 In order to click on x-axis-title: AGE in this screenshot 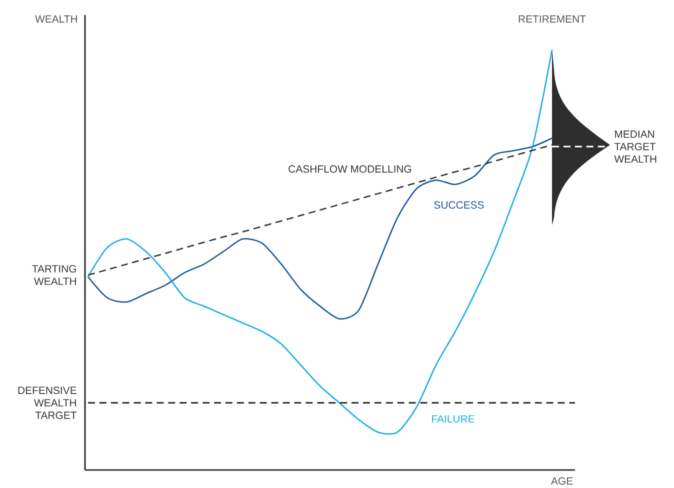, I will do `click(561, 481)`.